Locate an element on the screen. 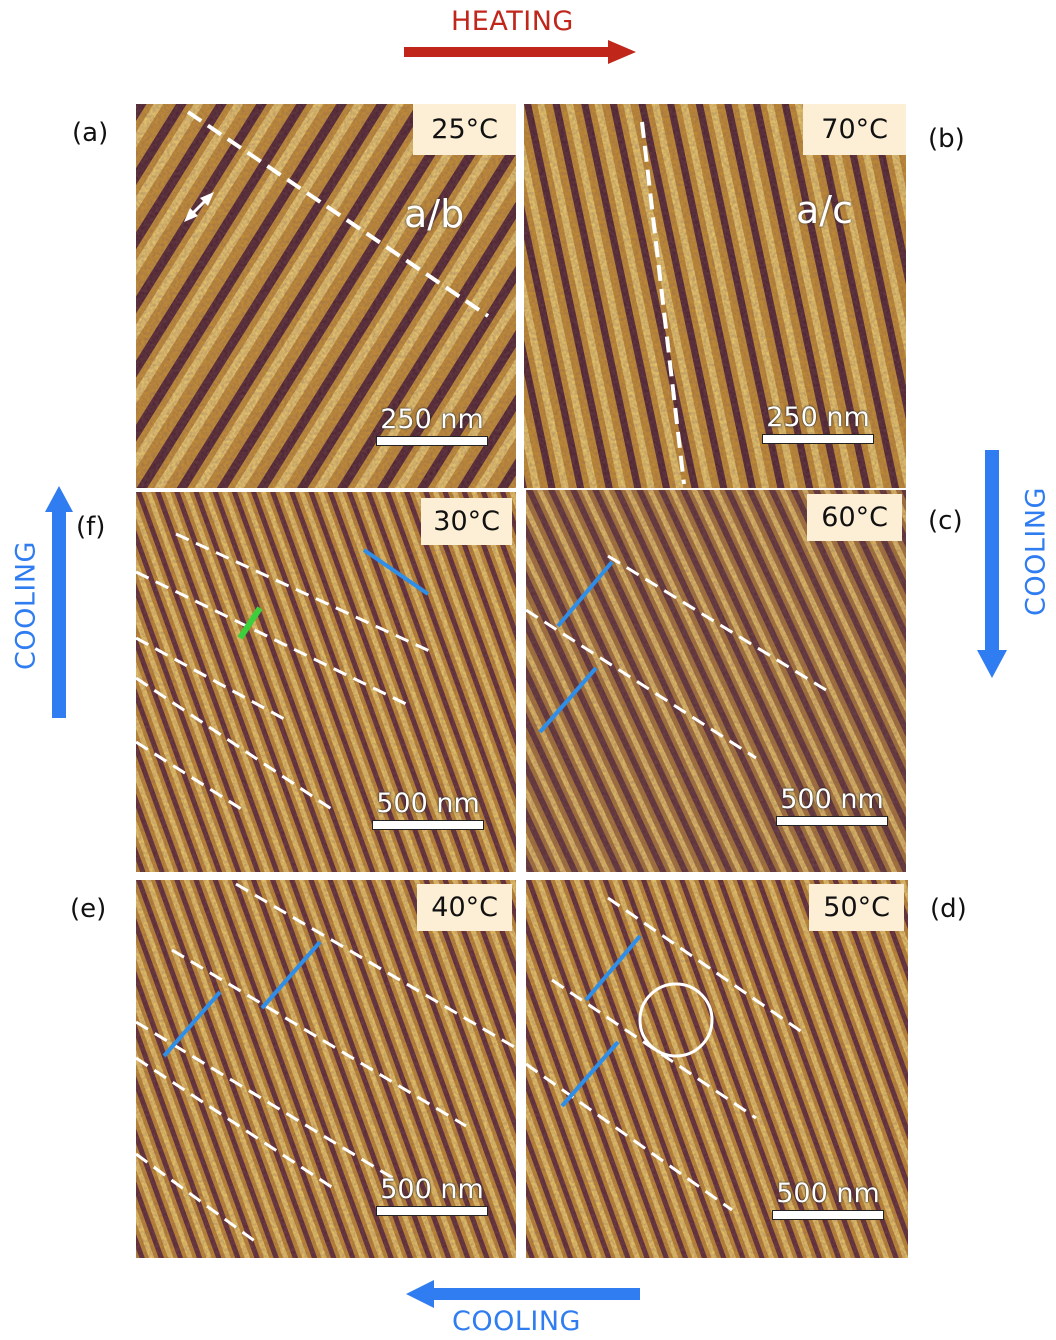 The image size is (1056, 1340). temperature-label: 40°C is located at coordinates (464, 907).